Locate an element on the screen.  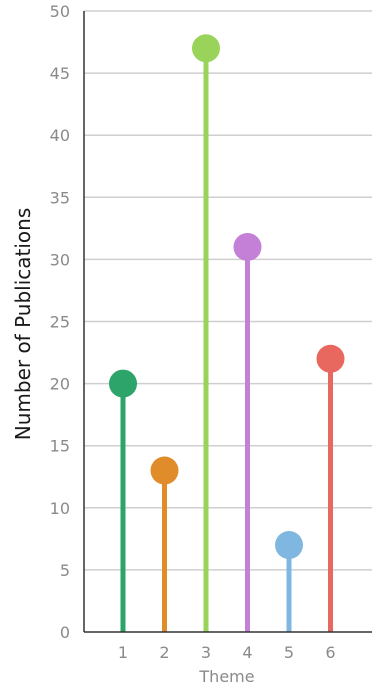
x-tick-label: 6 is located at coordinates (330, 652).